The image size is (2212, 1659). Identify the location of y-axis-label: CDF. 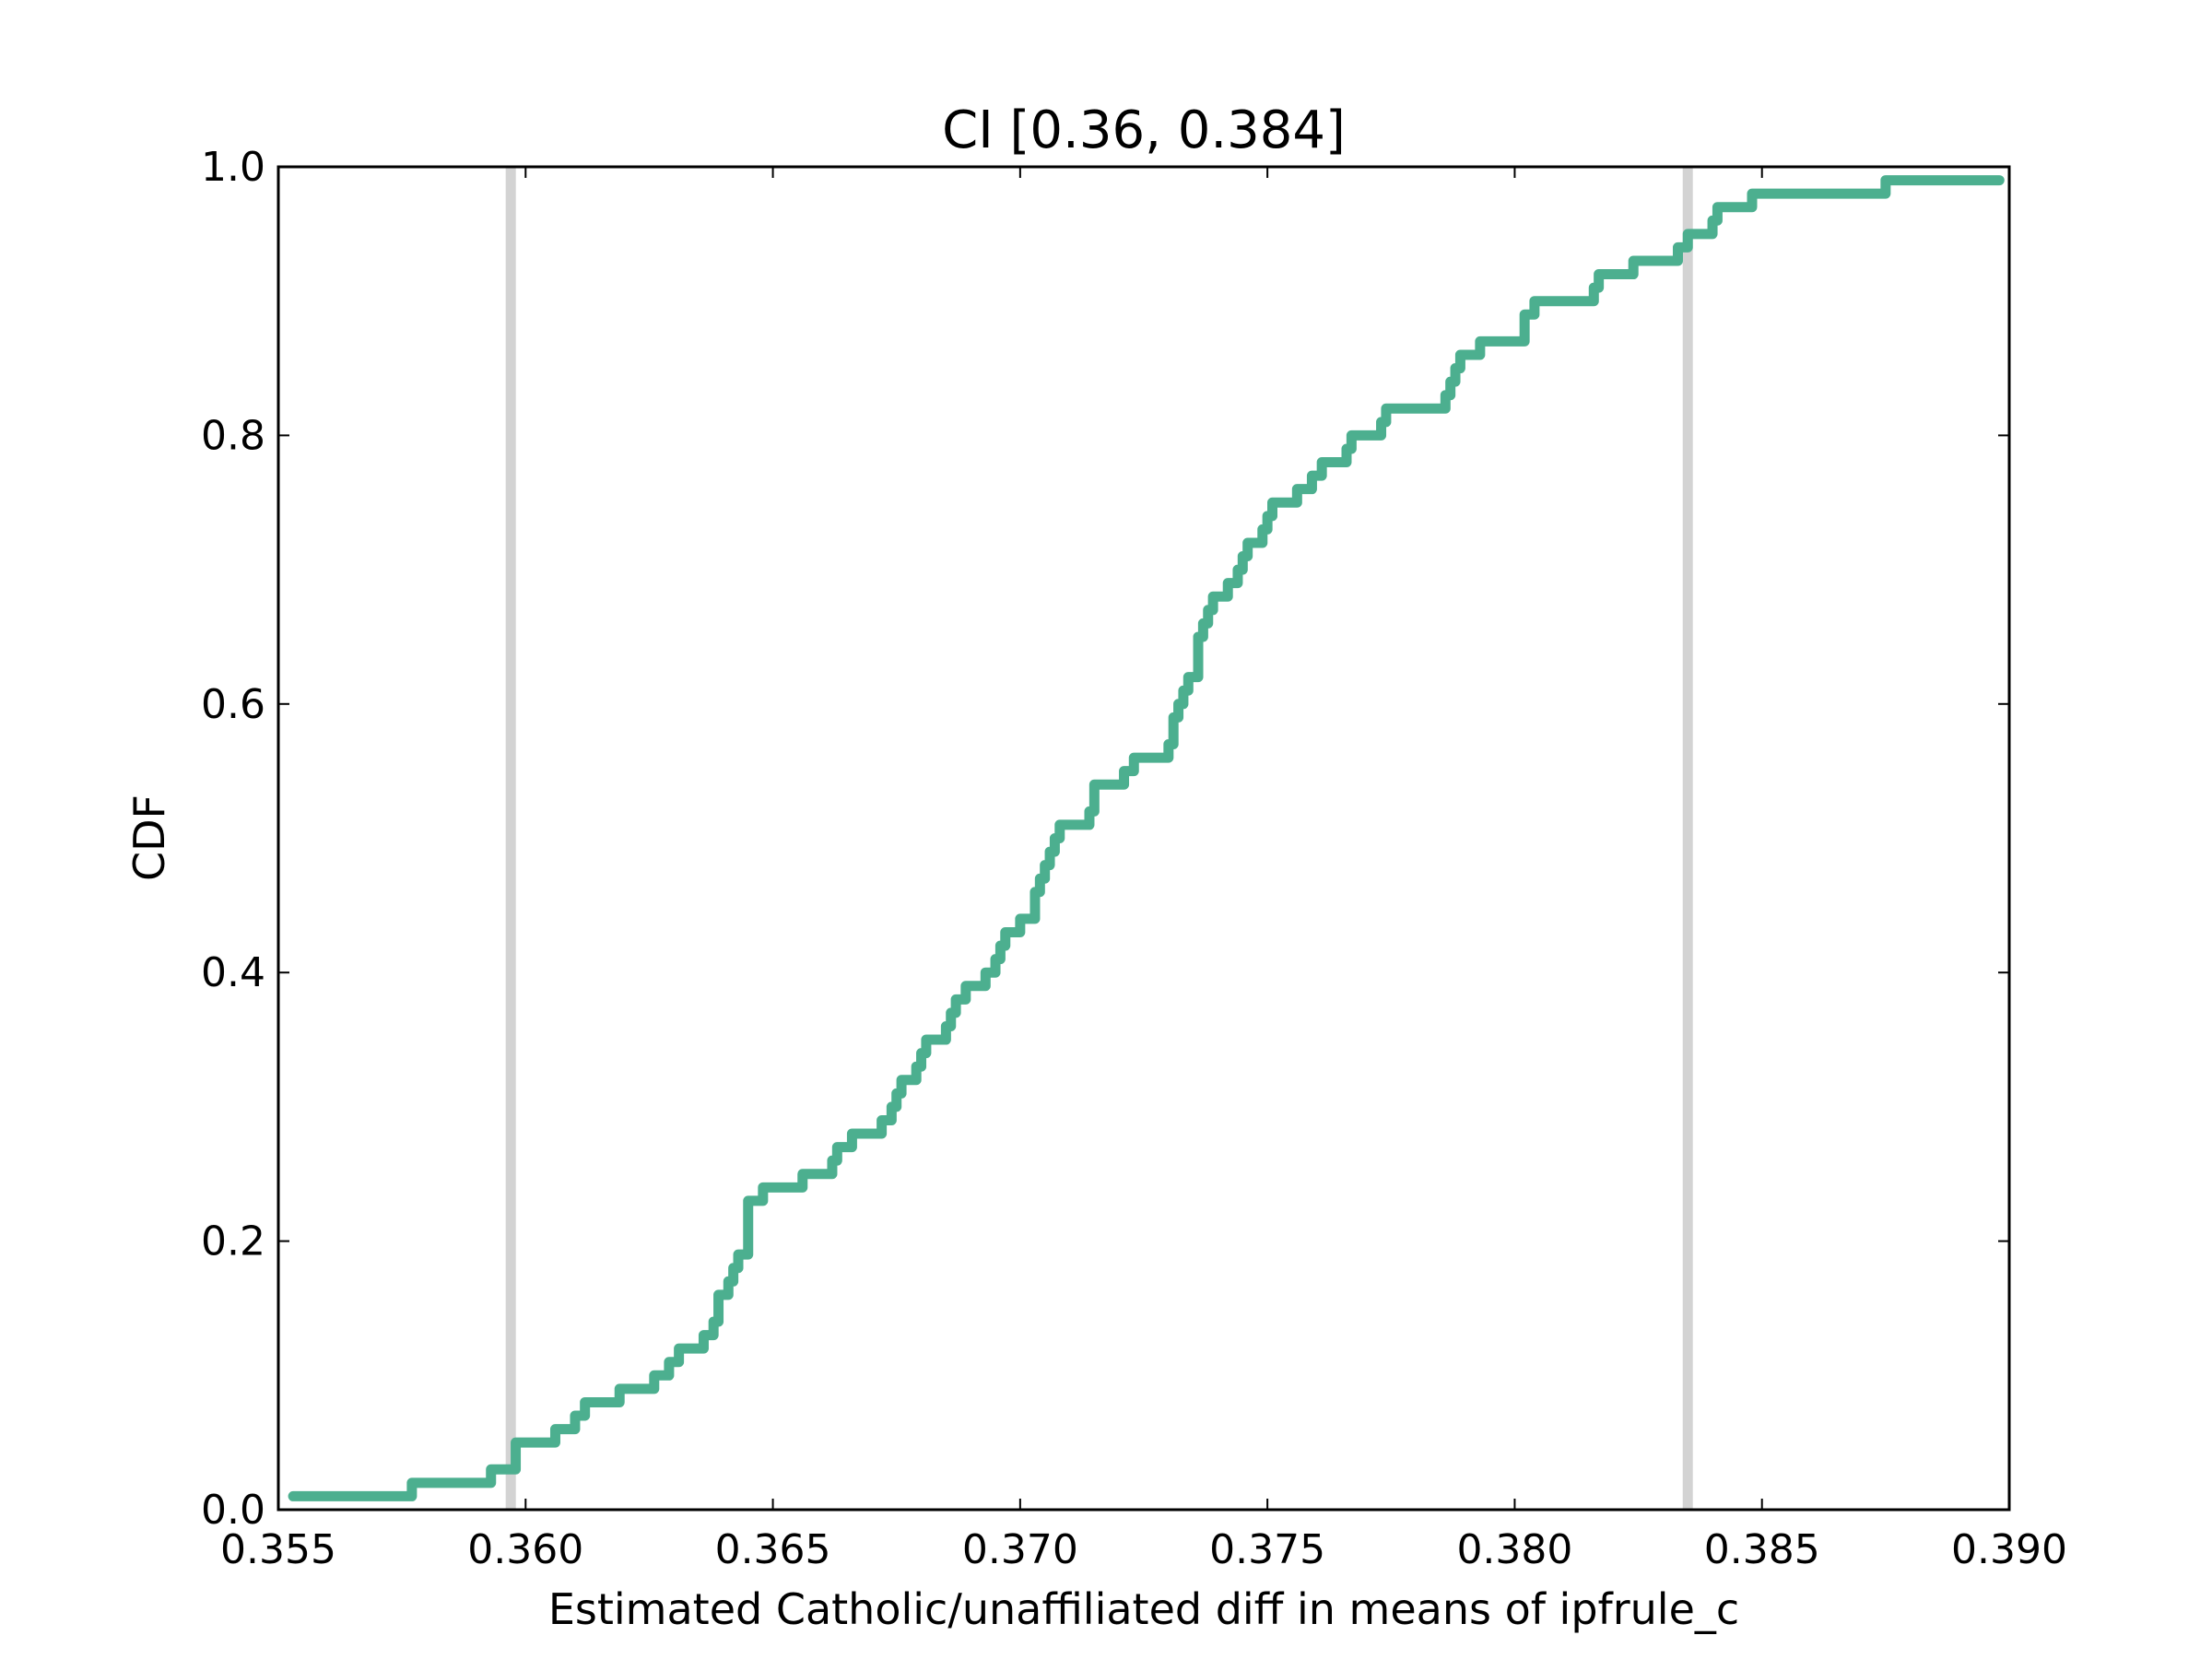
(149, 837).